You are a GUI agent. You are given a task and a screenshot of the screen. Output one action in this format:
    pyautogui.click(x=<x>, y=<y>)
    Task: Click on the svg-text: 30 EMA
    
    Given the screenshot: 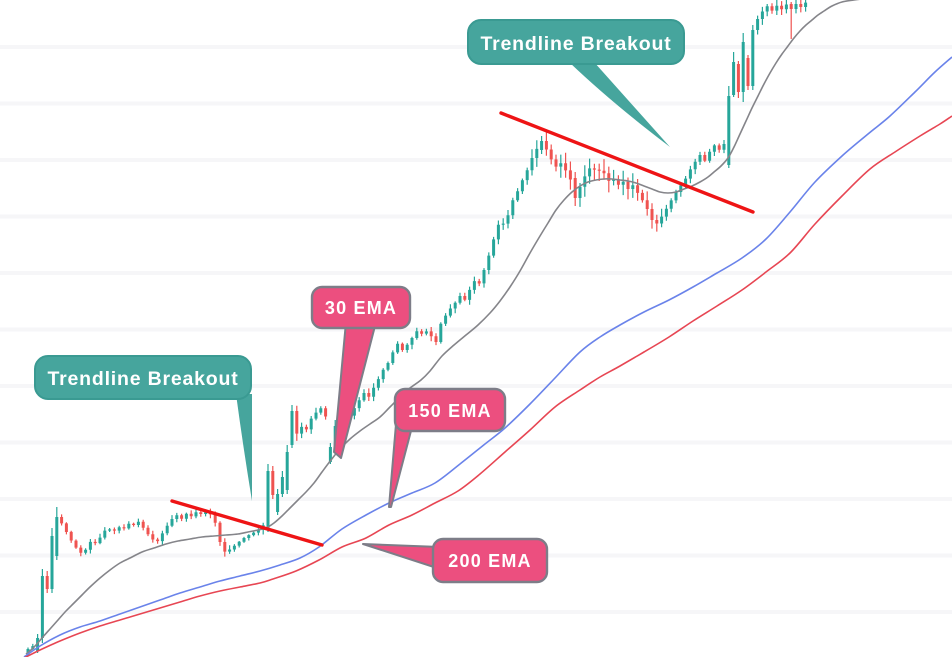 What is the action you would take?
    pyautogui.click(x=361, y=308)
    